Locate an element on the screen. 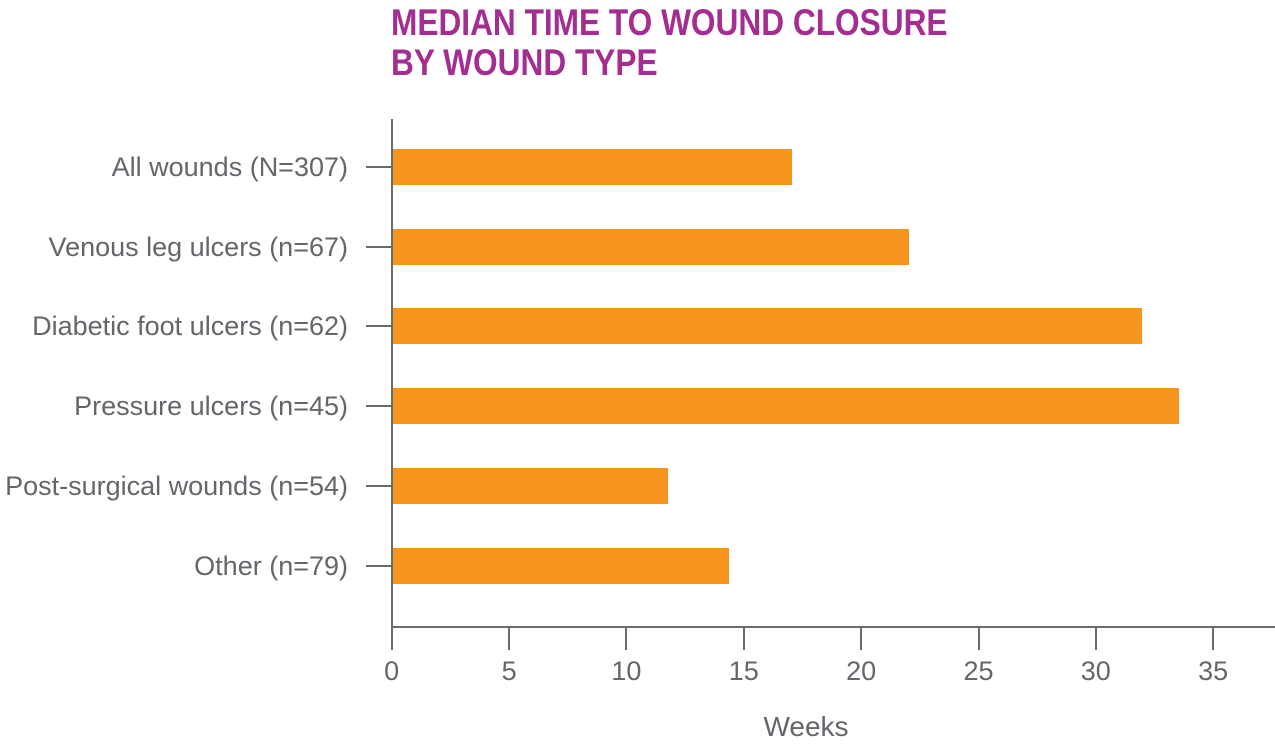 This screenshot has height=745, width=1275. x-tick-label: 15 is located at coordinates (743, 671).